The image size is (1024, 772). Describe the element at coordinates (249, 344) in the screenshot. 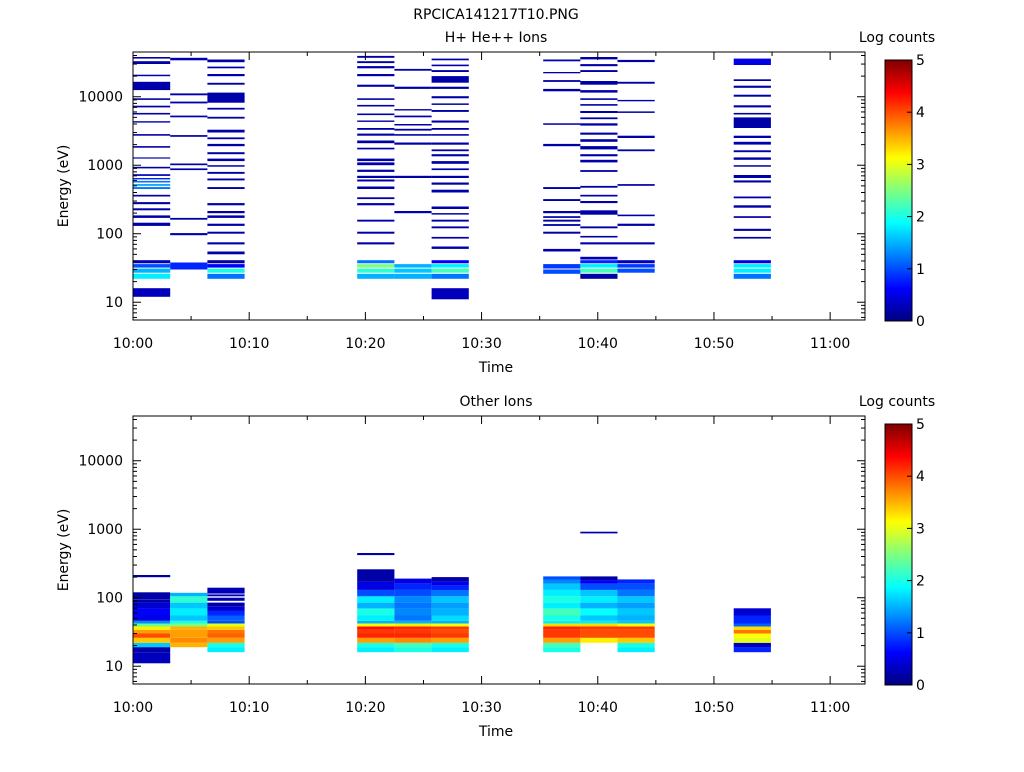

I see `x-tick-label: 10:10` at that location.